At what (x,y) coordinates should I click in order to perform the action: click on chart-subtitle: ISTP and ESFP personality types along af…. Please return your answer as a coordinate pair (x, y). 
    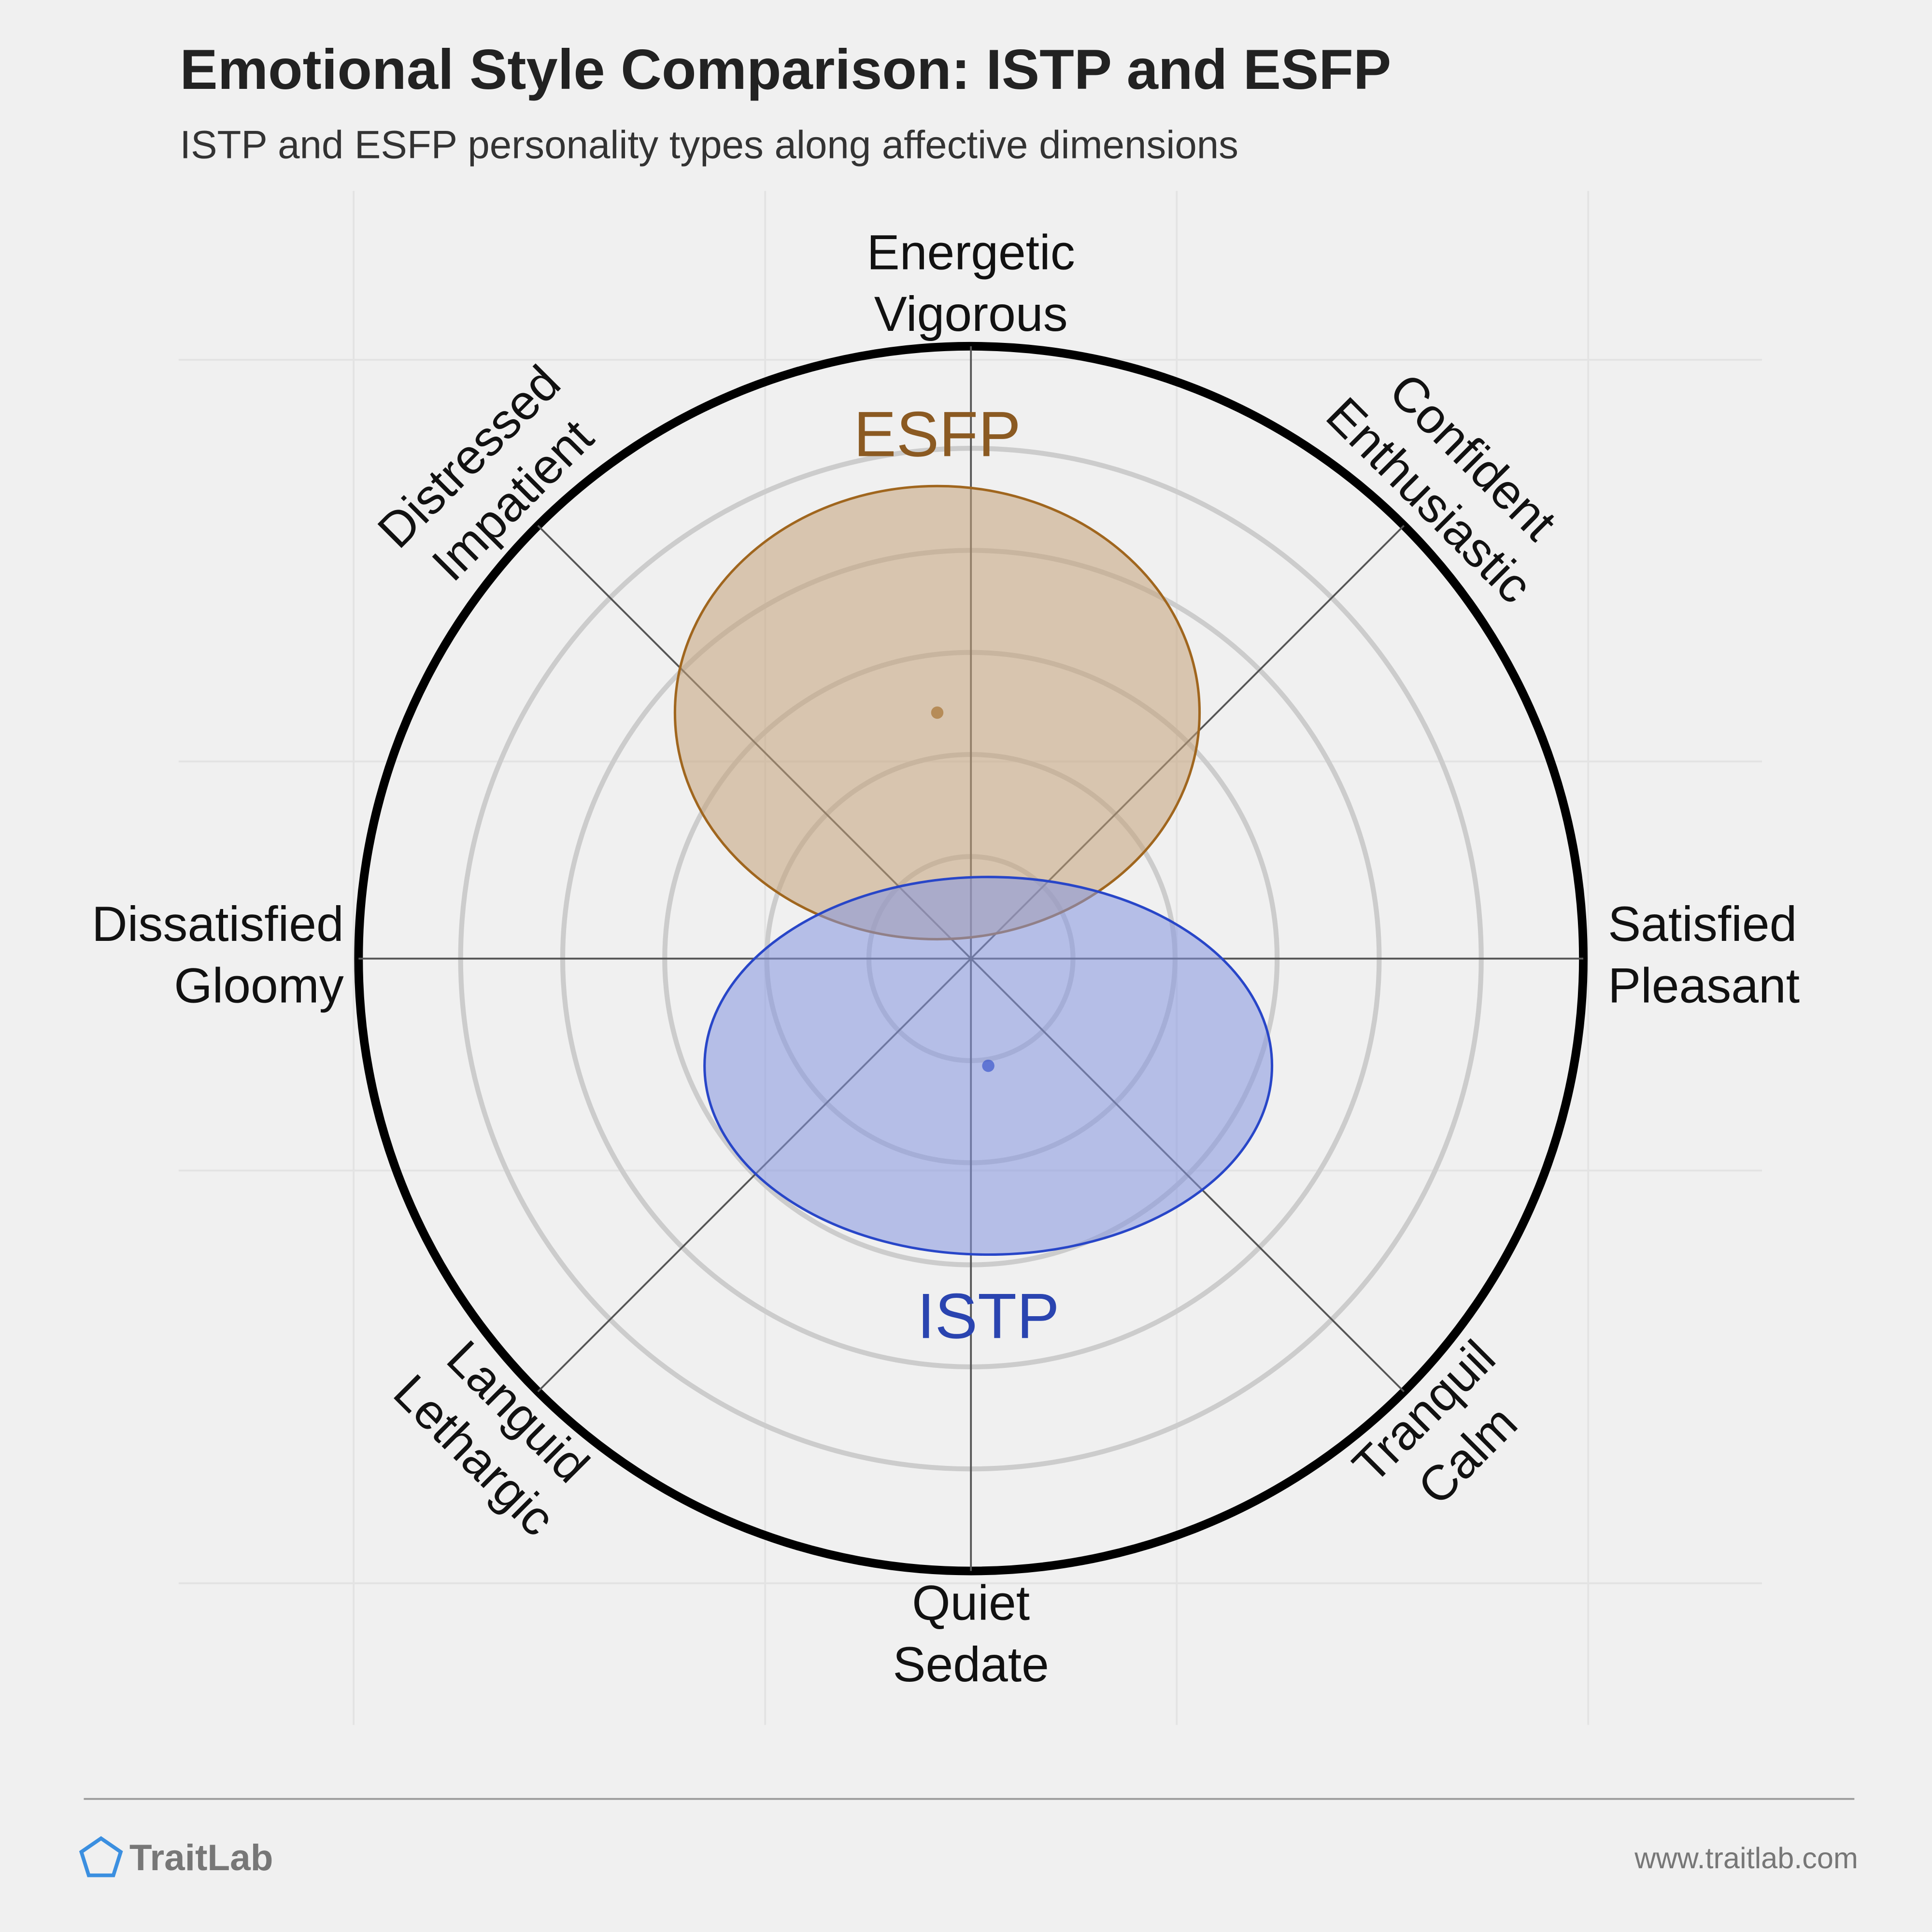
    Looking at the image, I should click on (709, 145).